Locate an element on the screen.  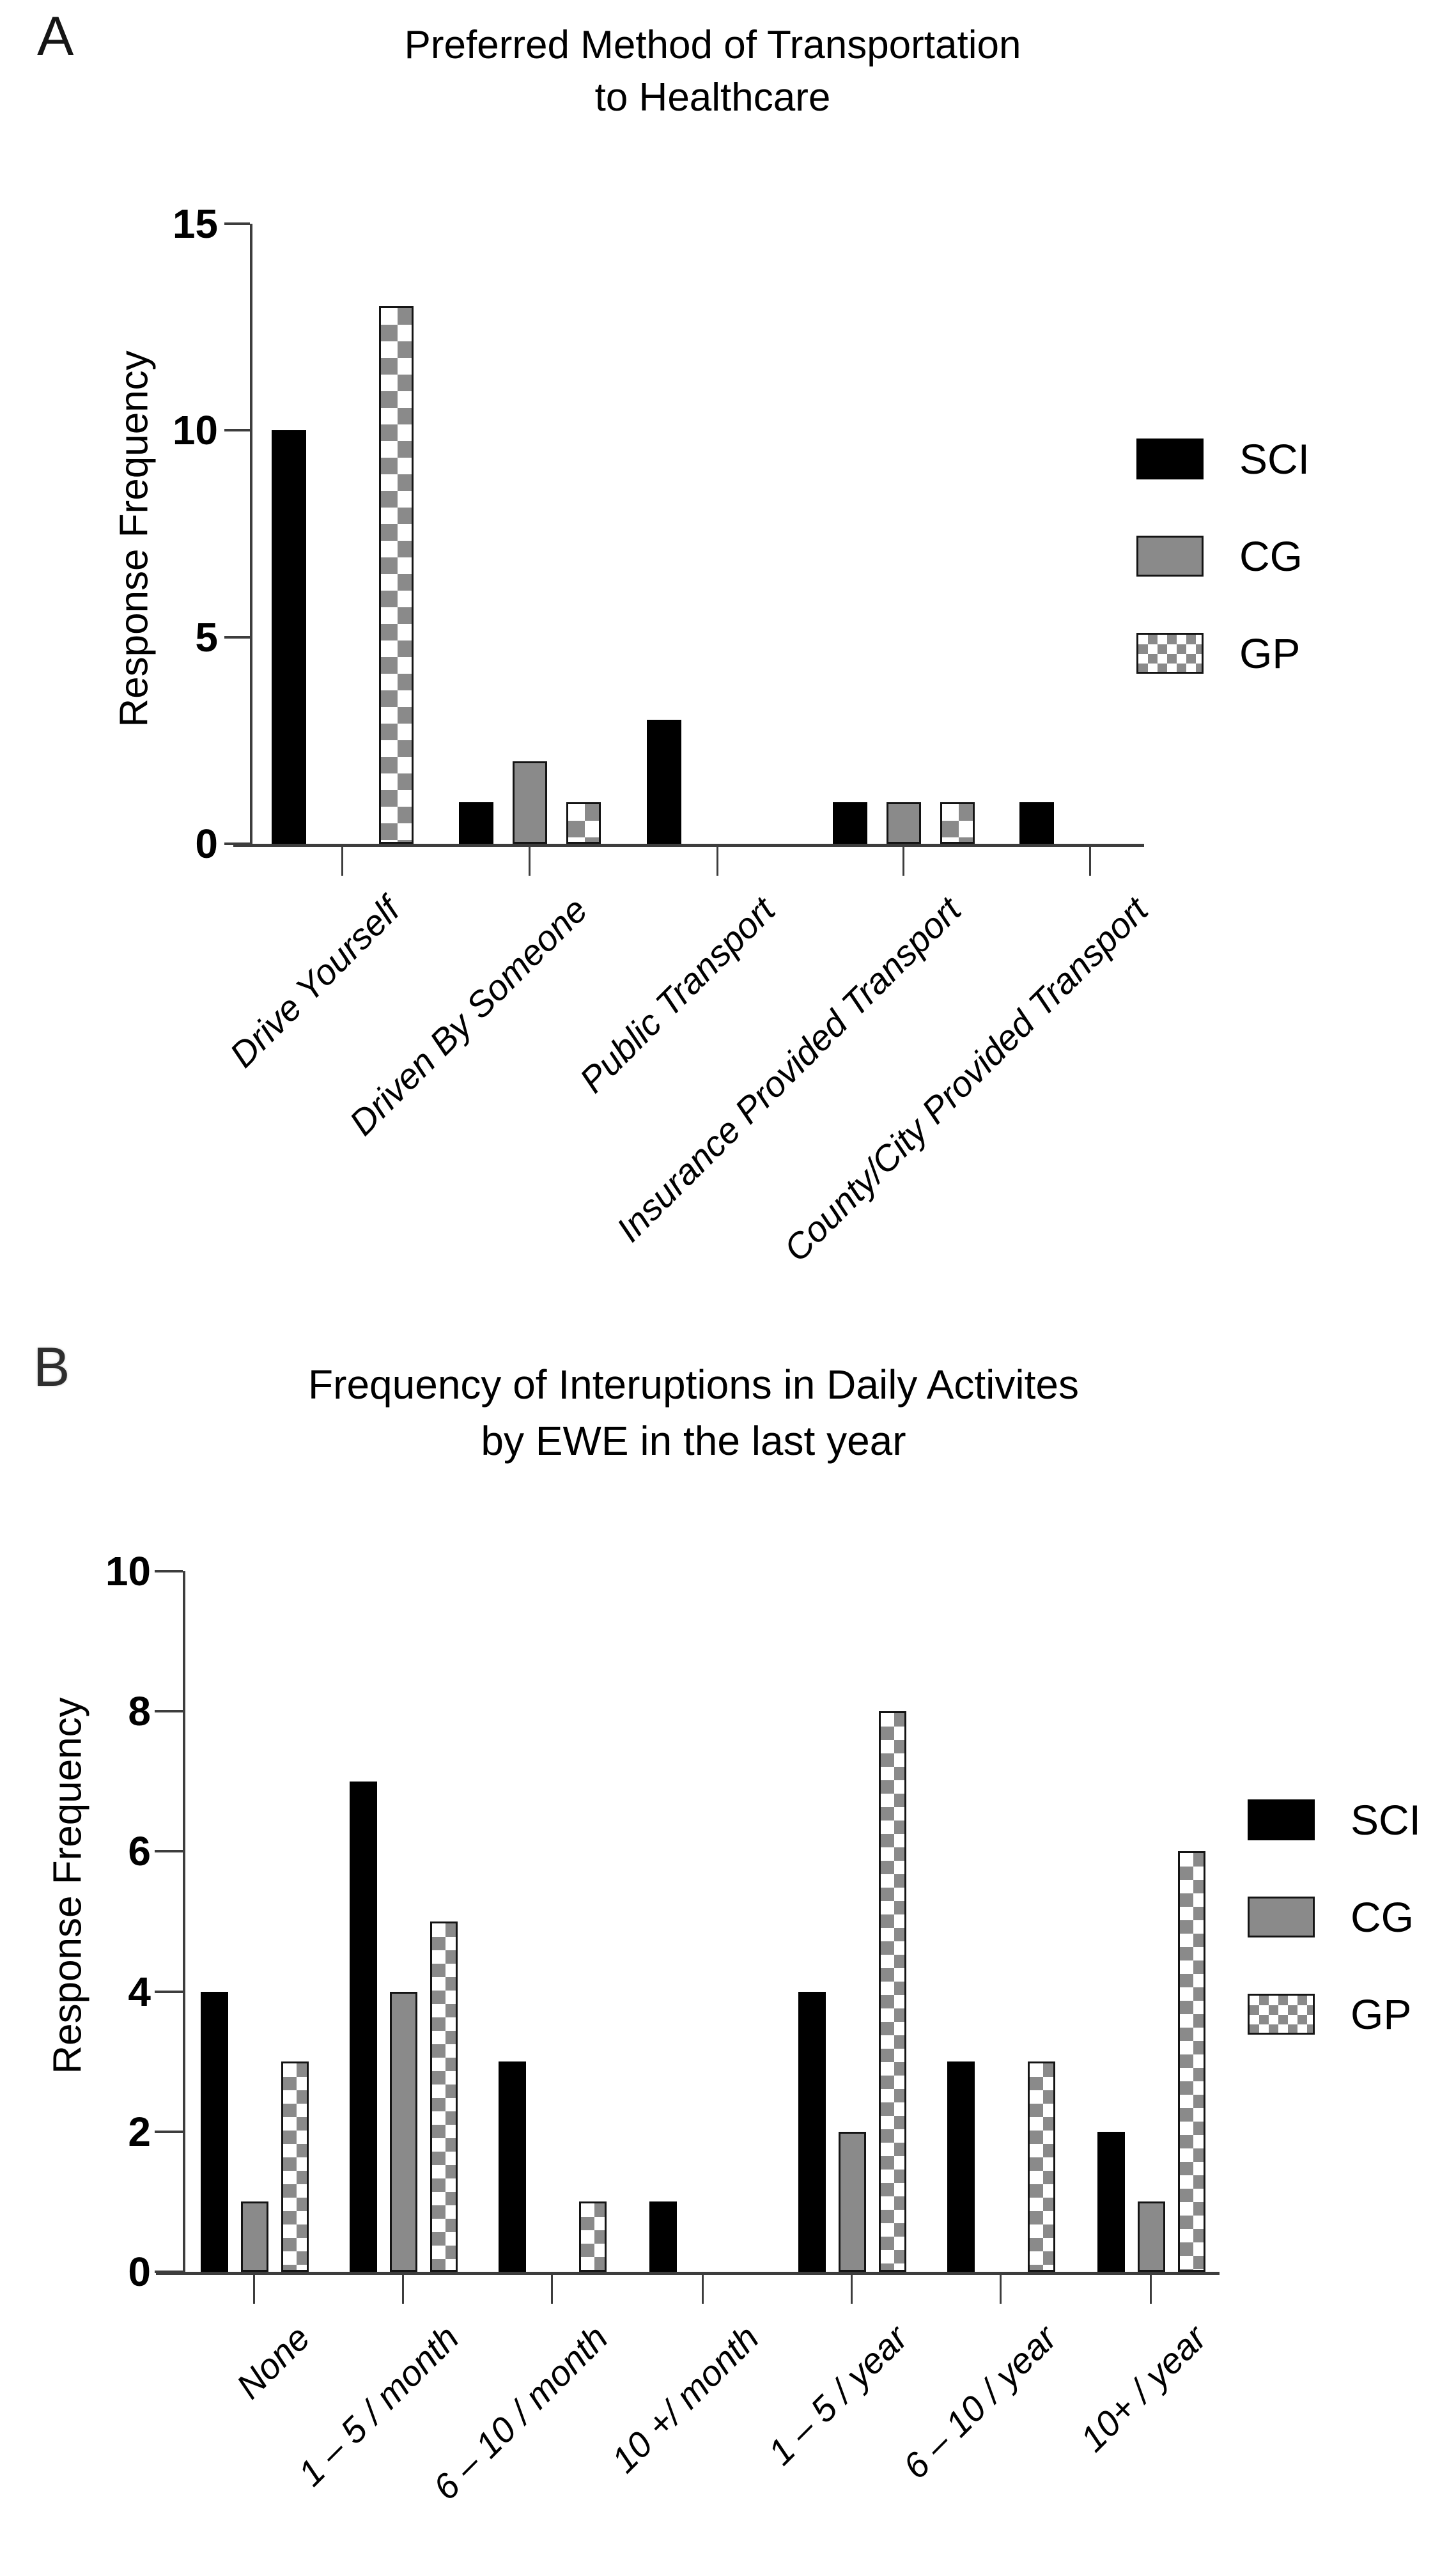
panel-a-y-axis-label: Response Frequency is located at coordinates (134, 538).